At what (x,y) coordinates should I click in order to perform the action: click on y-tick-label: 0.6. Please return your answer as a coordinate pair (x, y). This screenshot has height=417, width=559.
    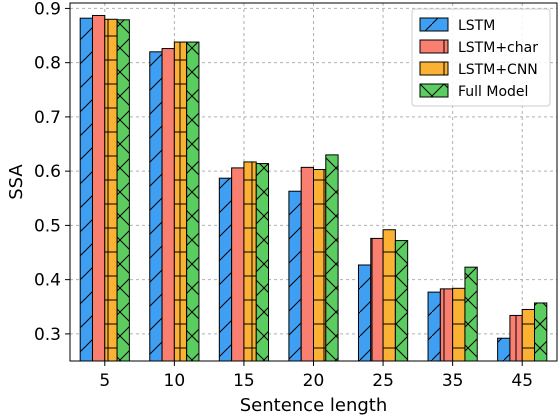
    Looking at the image, I should click on (47, 172).